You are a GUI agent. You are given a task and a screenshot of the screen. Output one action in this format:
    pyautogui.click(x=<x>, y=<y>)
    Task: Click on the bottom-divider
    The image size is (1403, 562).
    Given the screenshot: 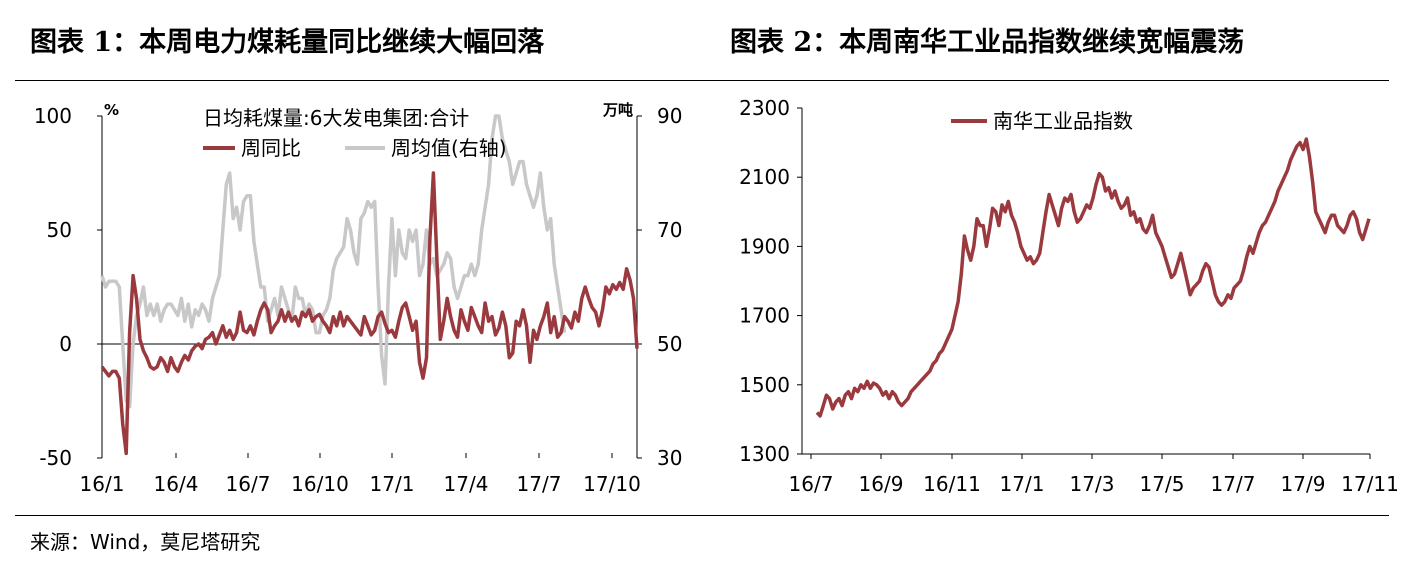 What is the action you would take?
    pyautogui.click(x=702, y=515)
    